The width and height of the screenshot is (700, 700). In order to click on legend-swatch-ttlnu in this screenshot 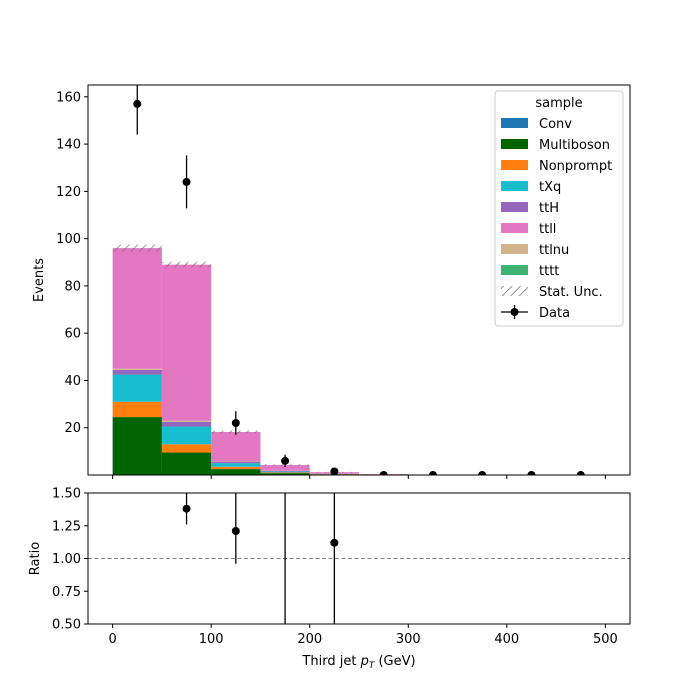, I will do `click(514, 249)`.